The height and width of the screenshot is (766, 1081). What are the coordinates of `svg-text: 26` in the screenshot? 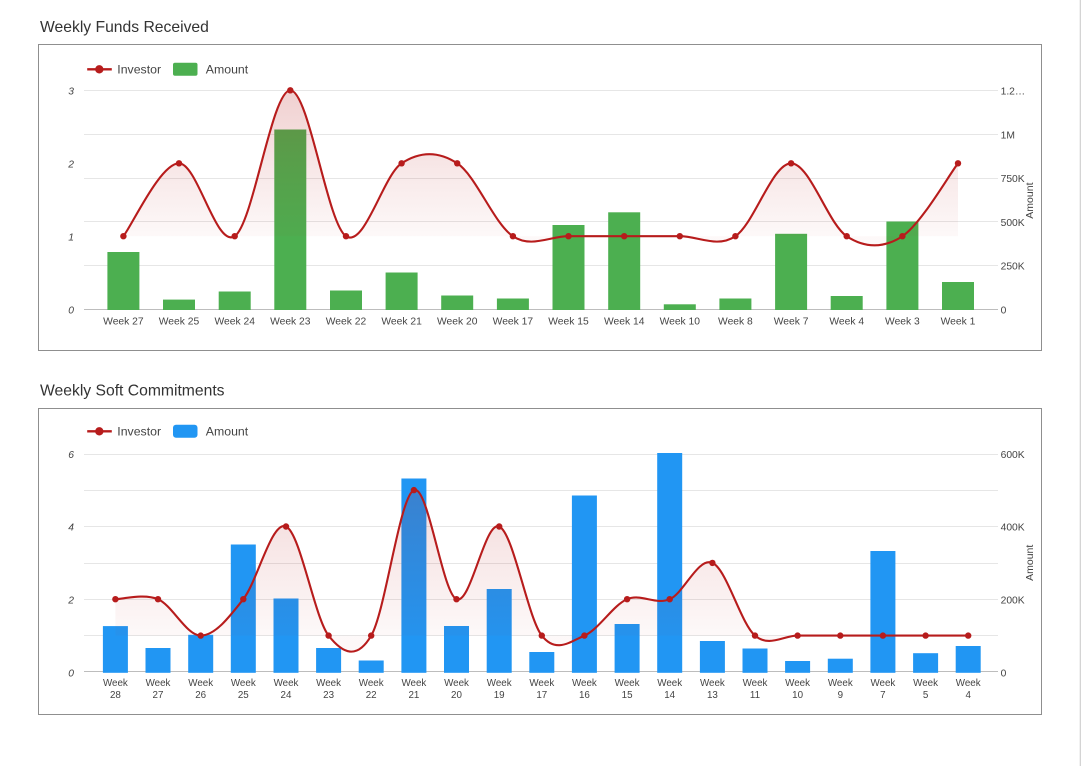 It's located at (200, 695).